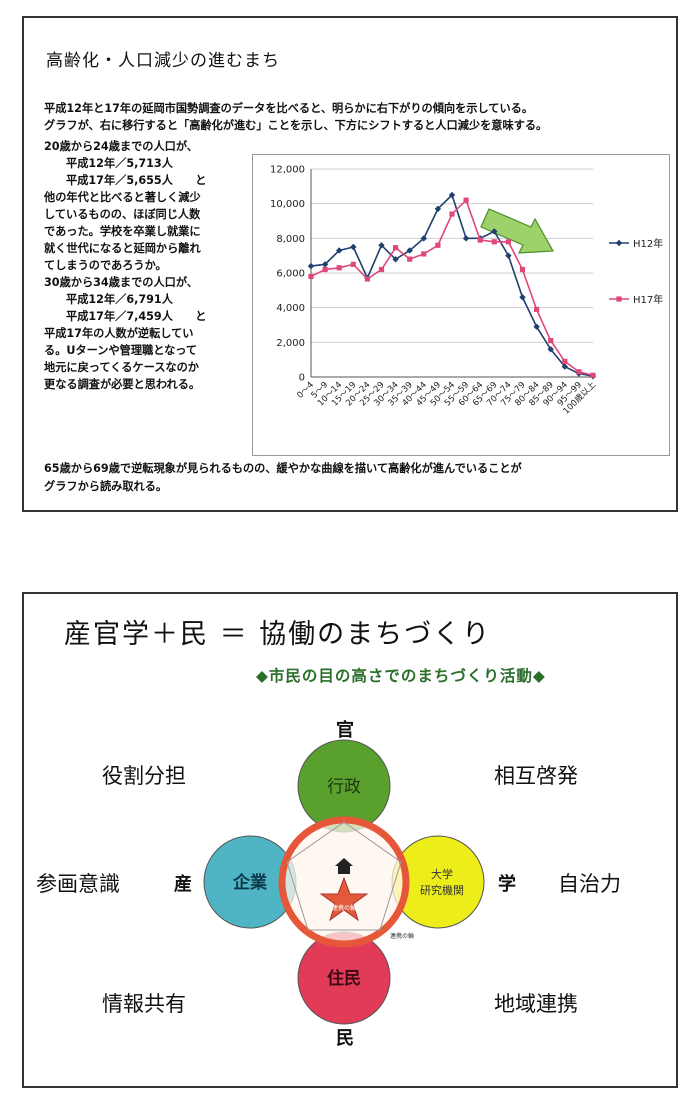 This screenshot has width=700, height=1104. What do you see at coordinates (121, 282) in the screenshot?
I see `left-text-line: 30歳から34歳までの人口が、` at bounding box center [121, 282].